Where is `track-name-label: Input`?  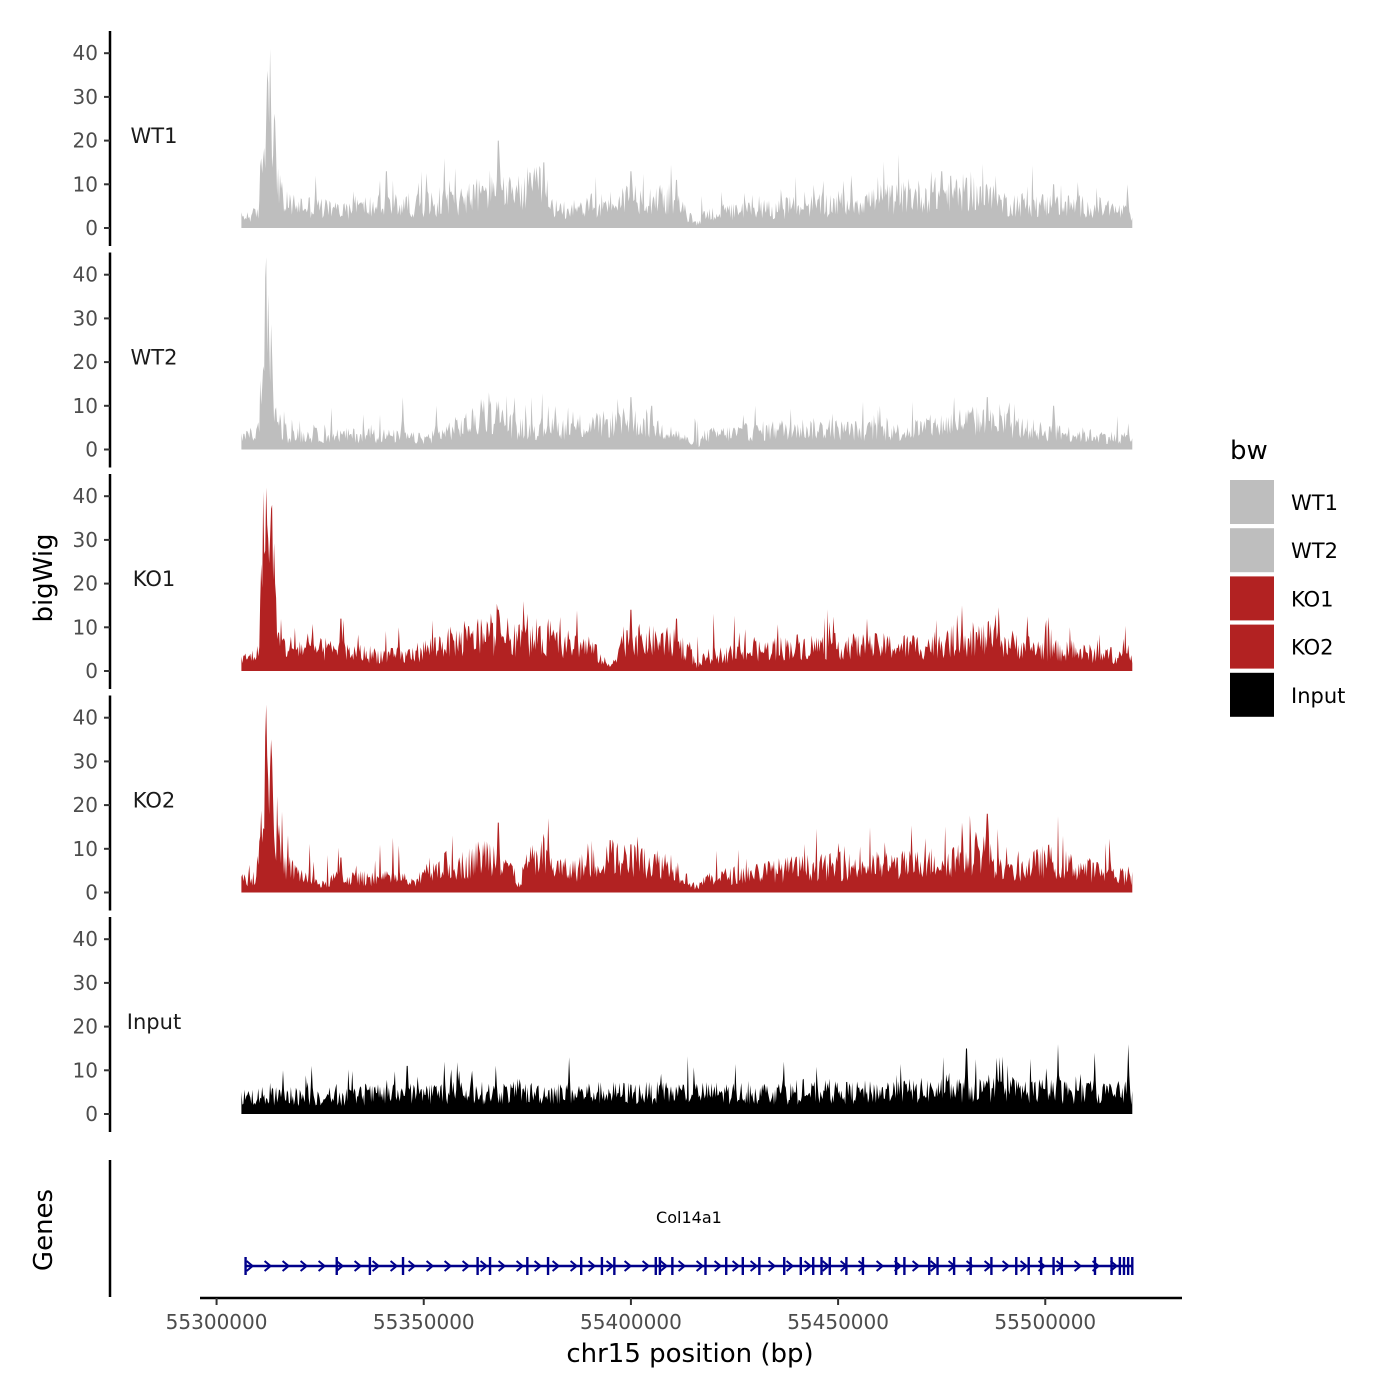 track-name-label: Input is located at coordinates (154, 1022).